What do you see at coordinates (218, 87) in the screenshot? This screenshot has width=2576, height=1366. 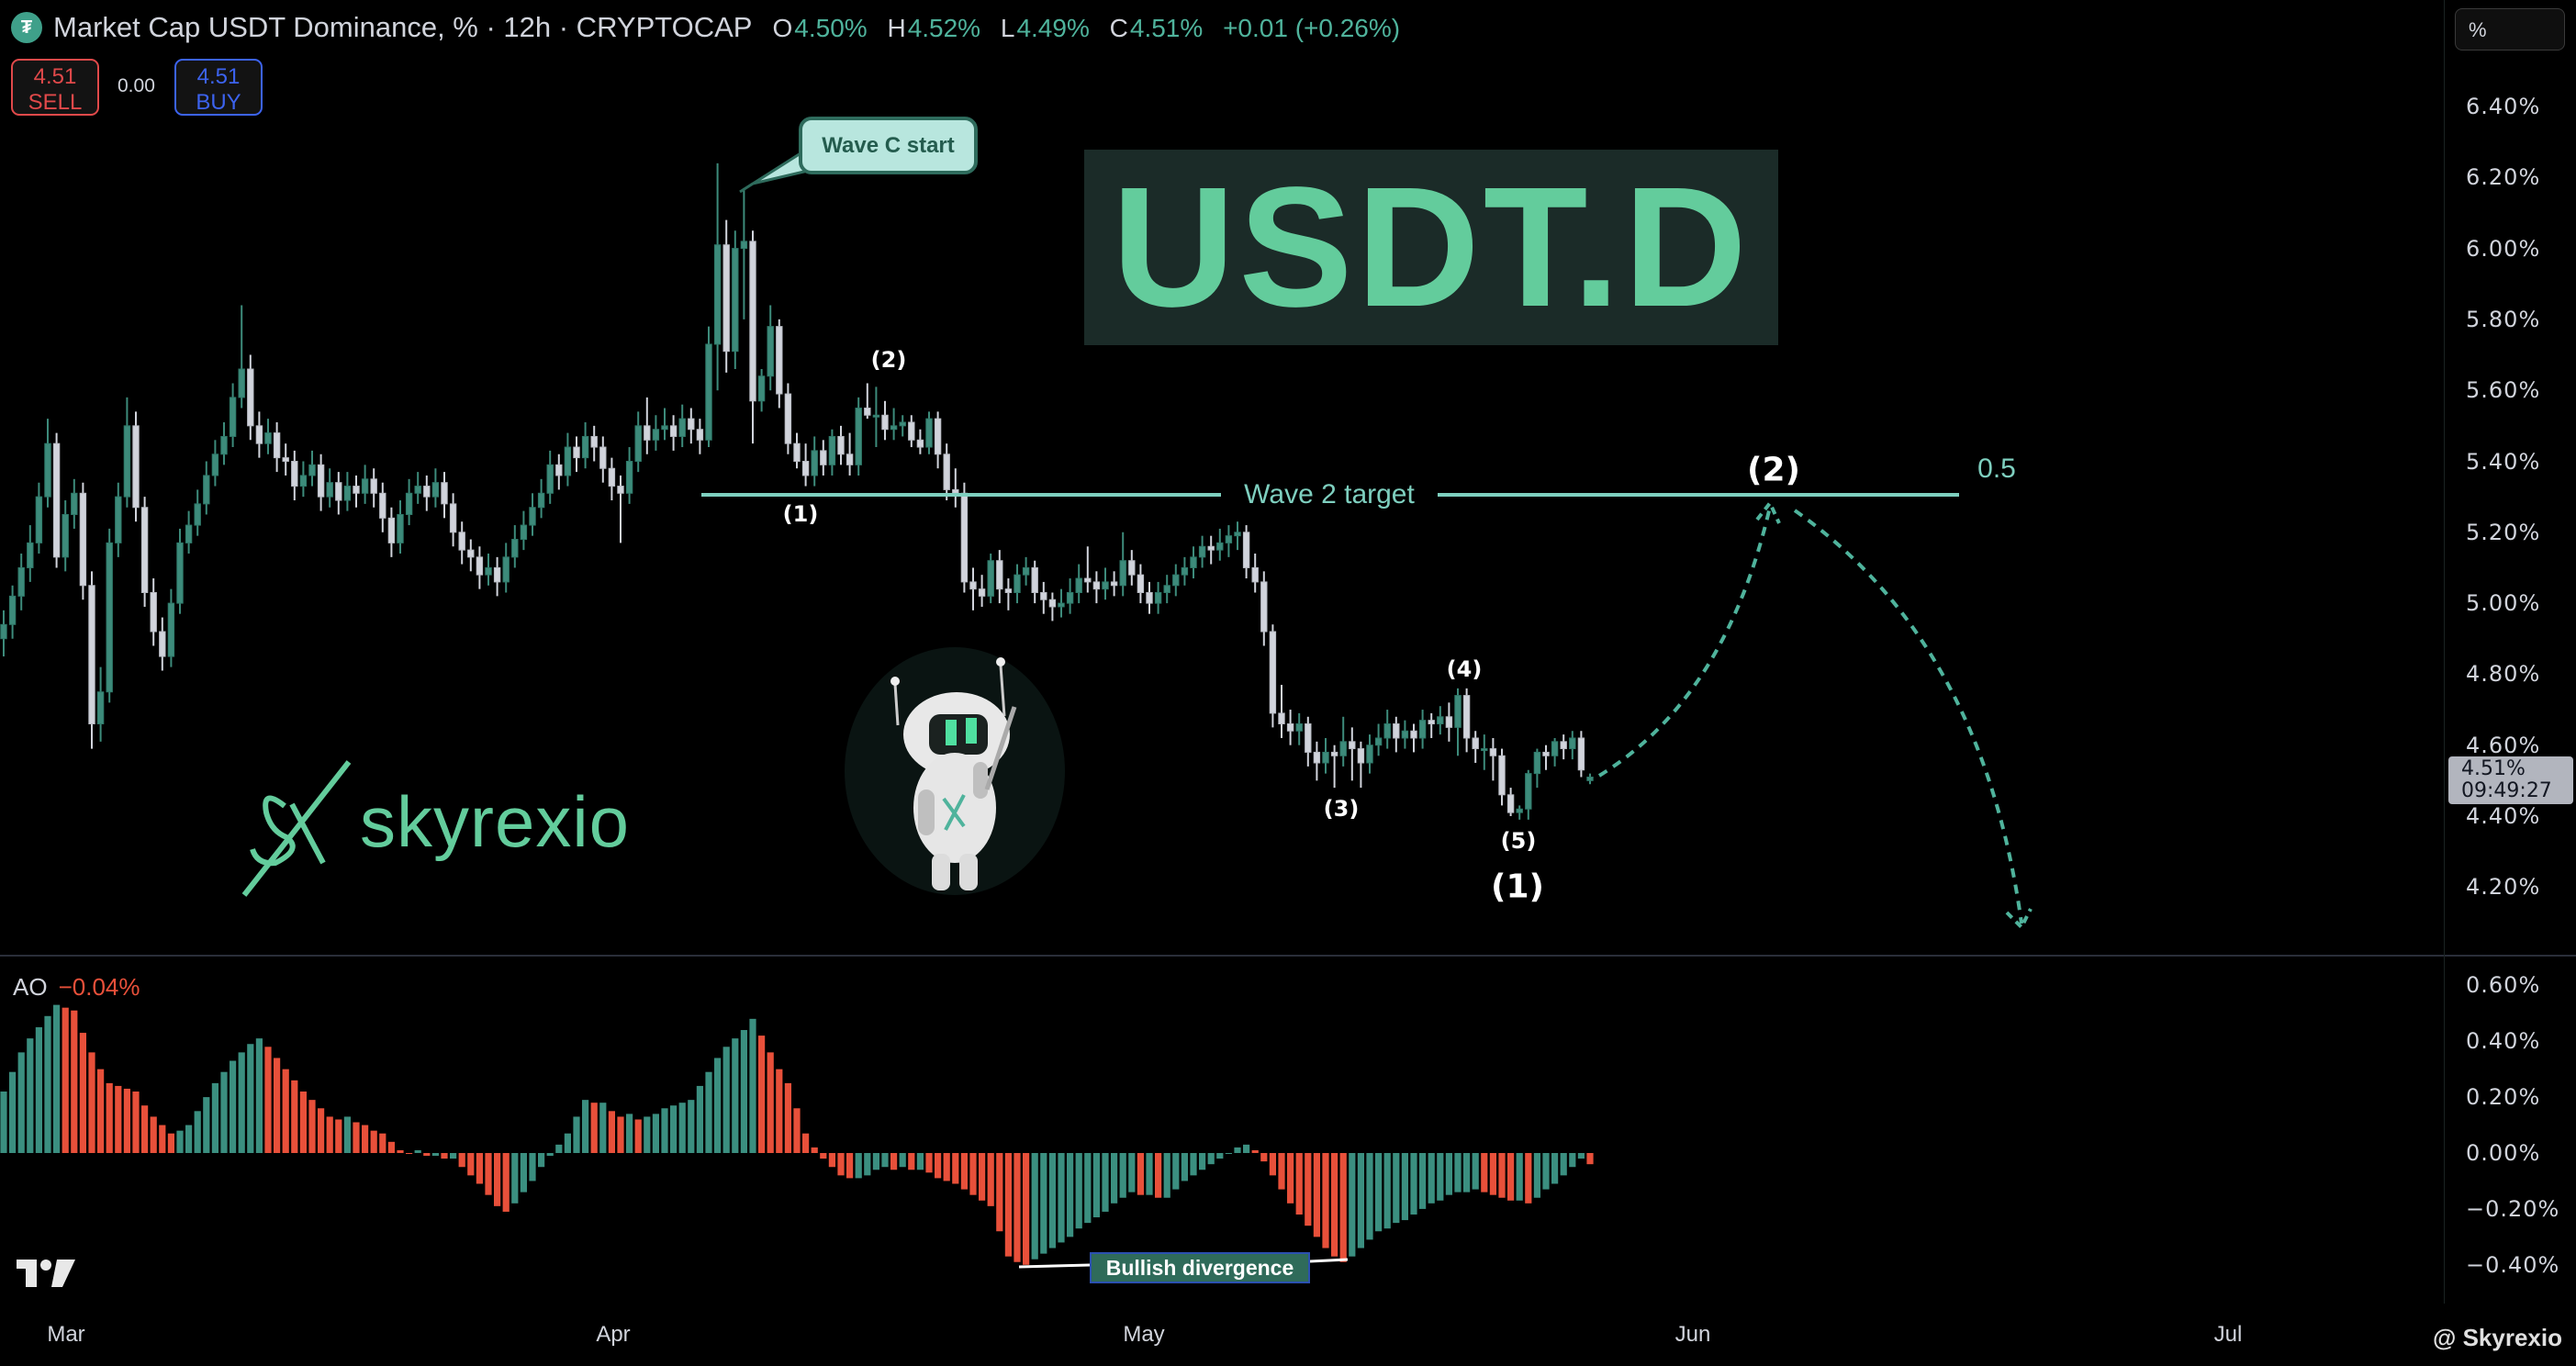 I see `buy-button: 4.51 BUY` at bounding box center [218, 87].